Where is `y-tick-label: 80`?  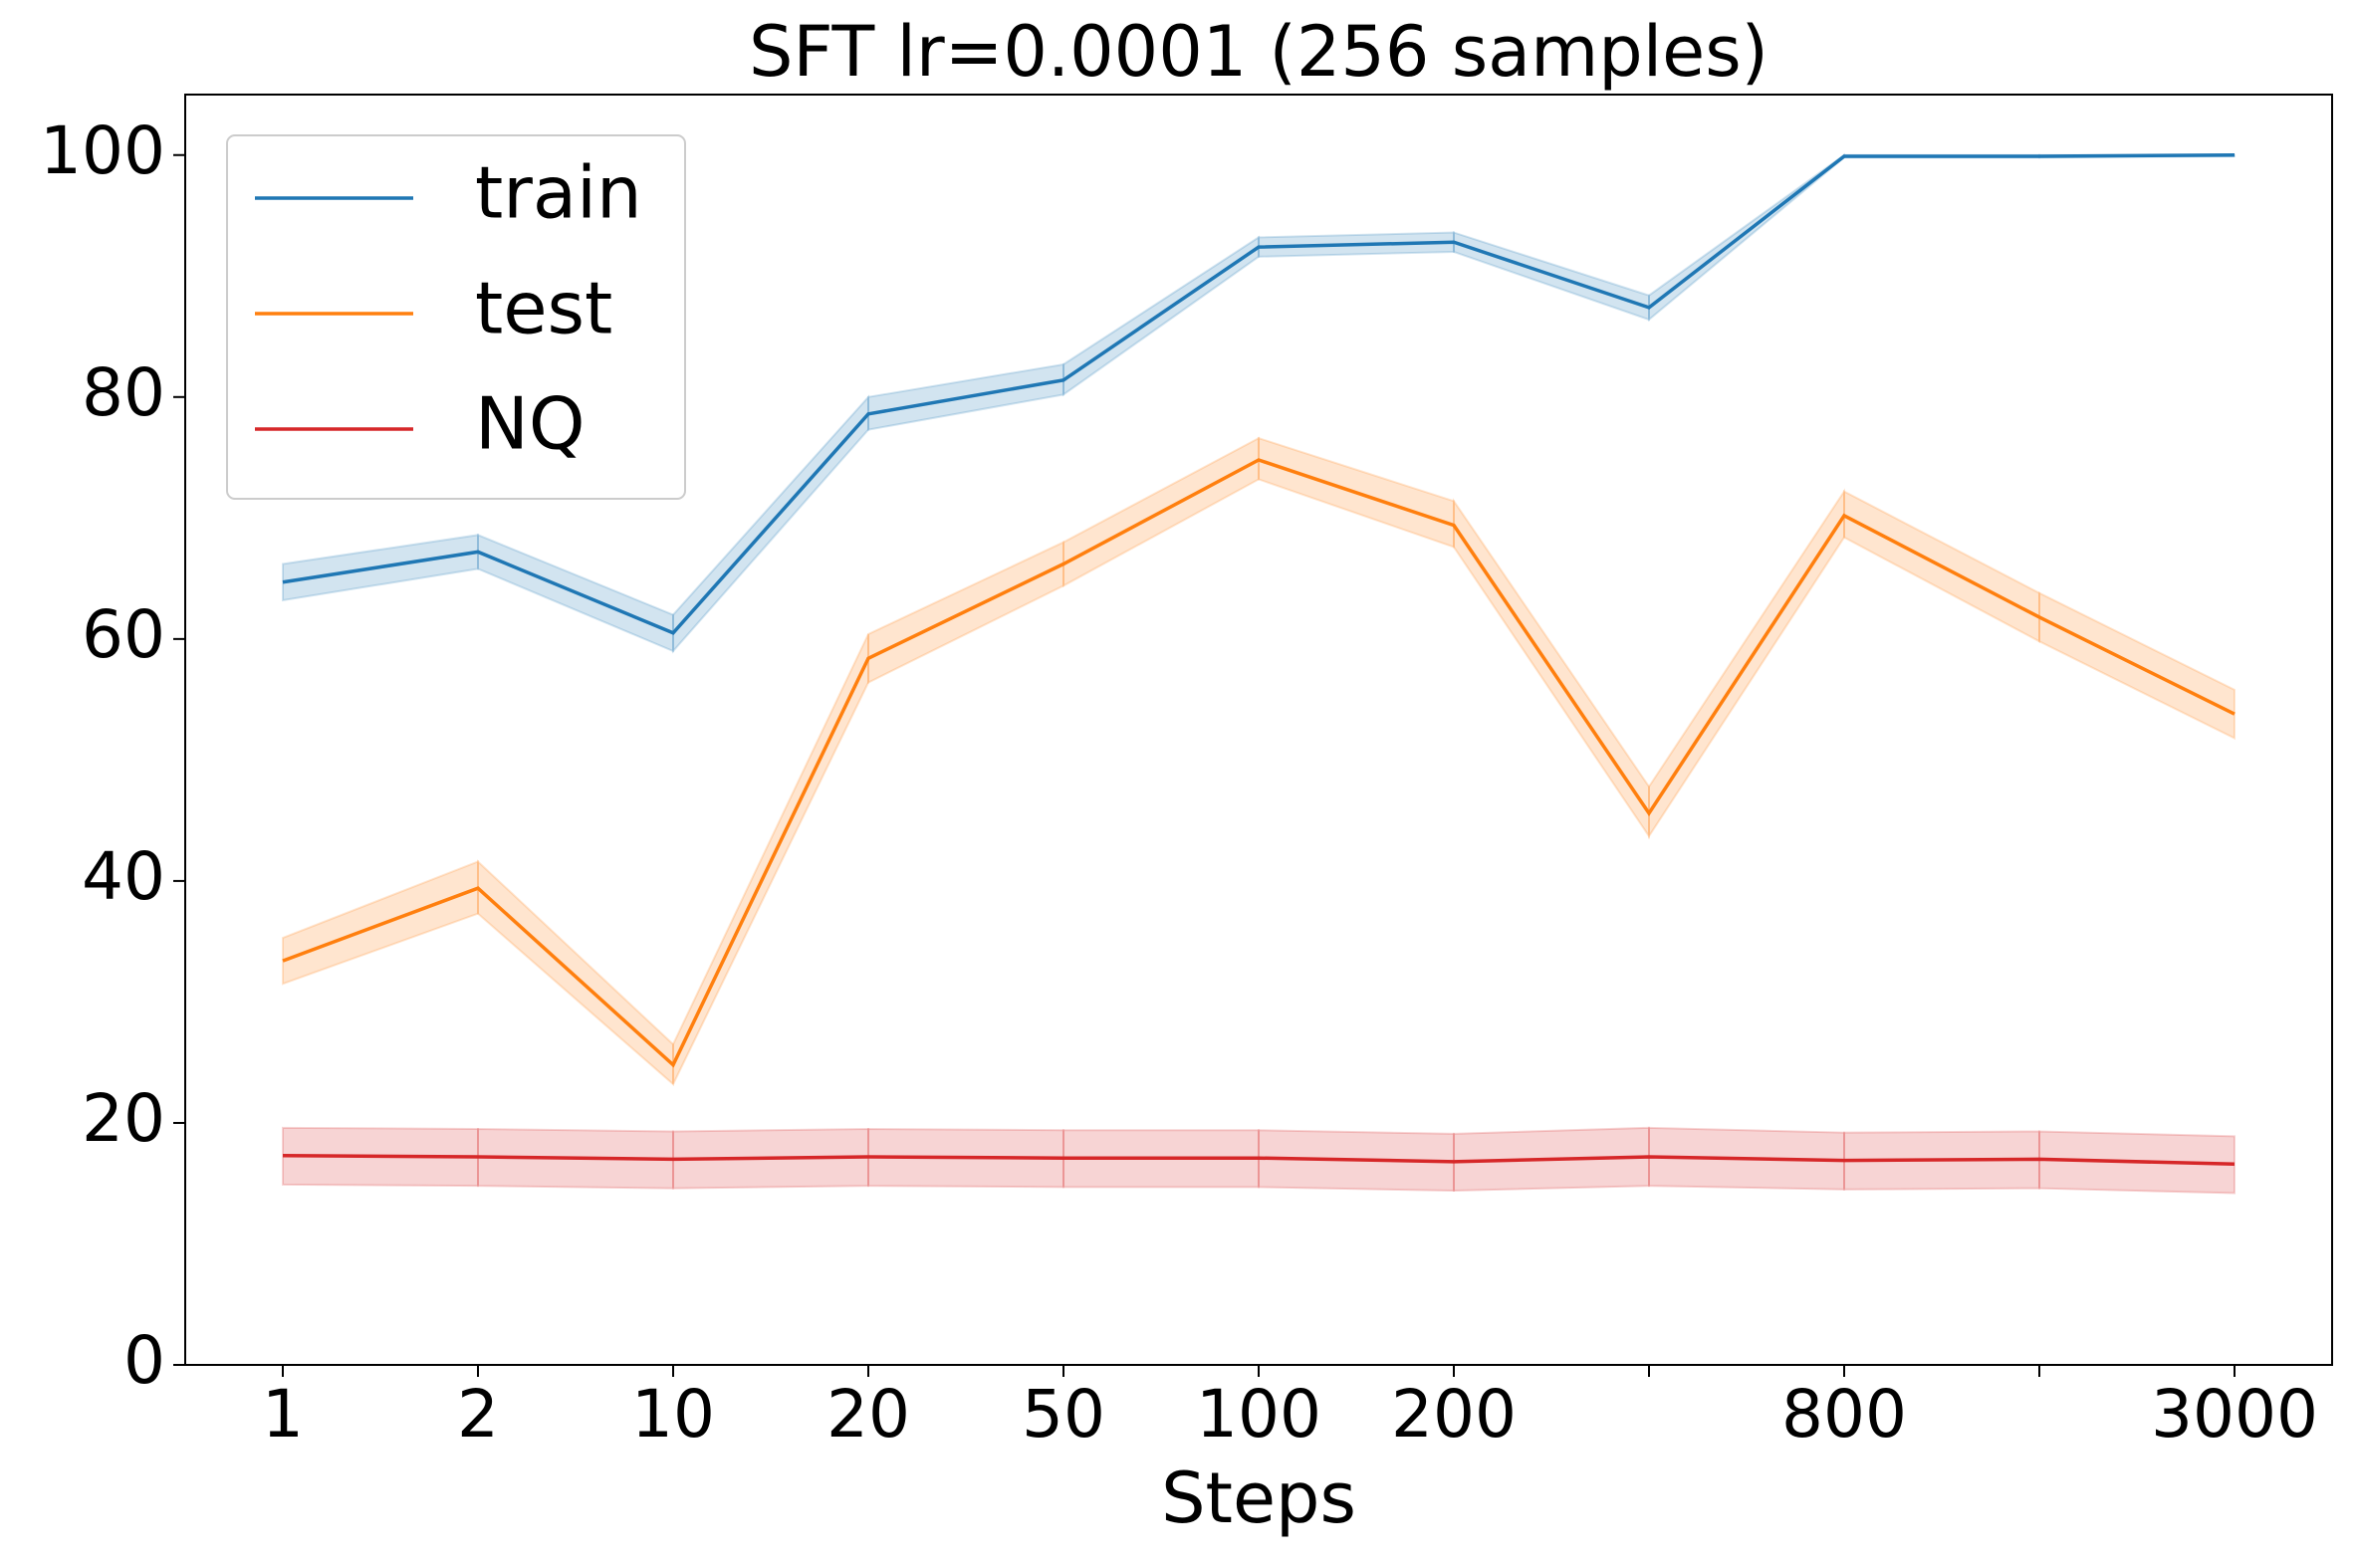
y-tick-label: 80 is located at coordinates (123, 392).